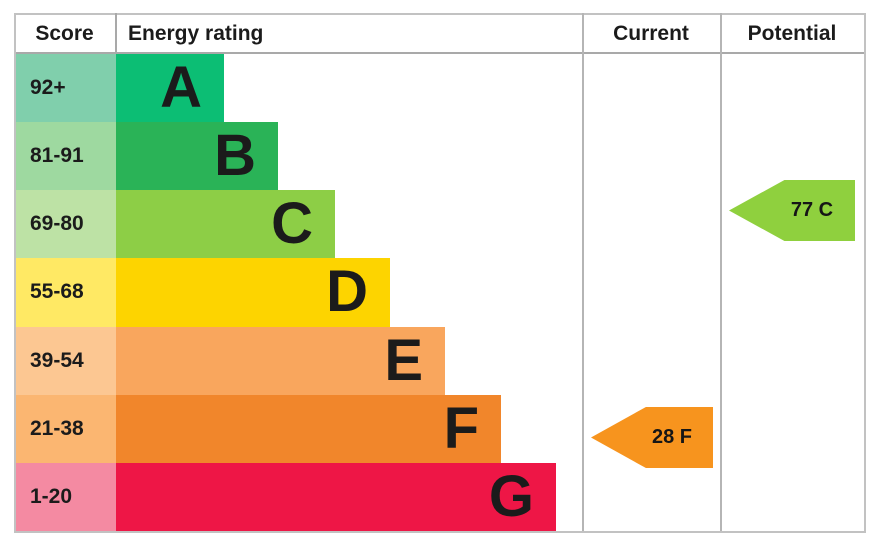  I want to click on header-energy-rating: Energy rating, so click(196, 33).